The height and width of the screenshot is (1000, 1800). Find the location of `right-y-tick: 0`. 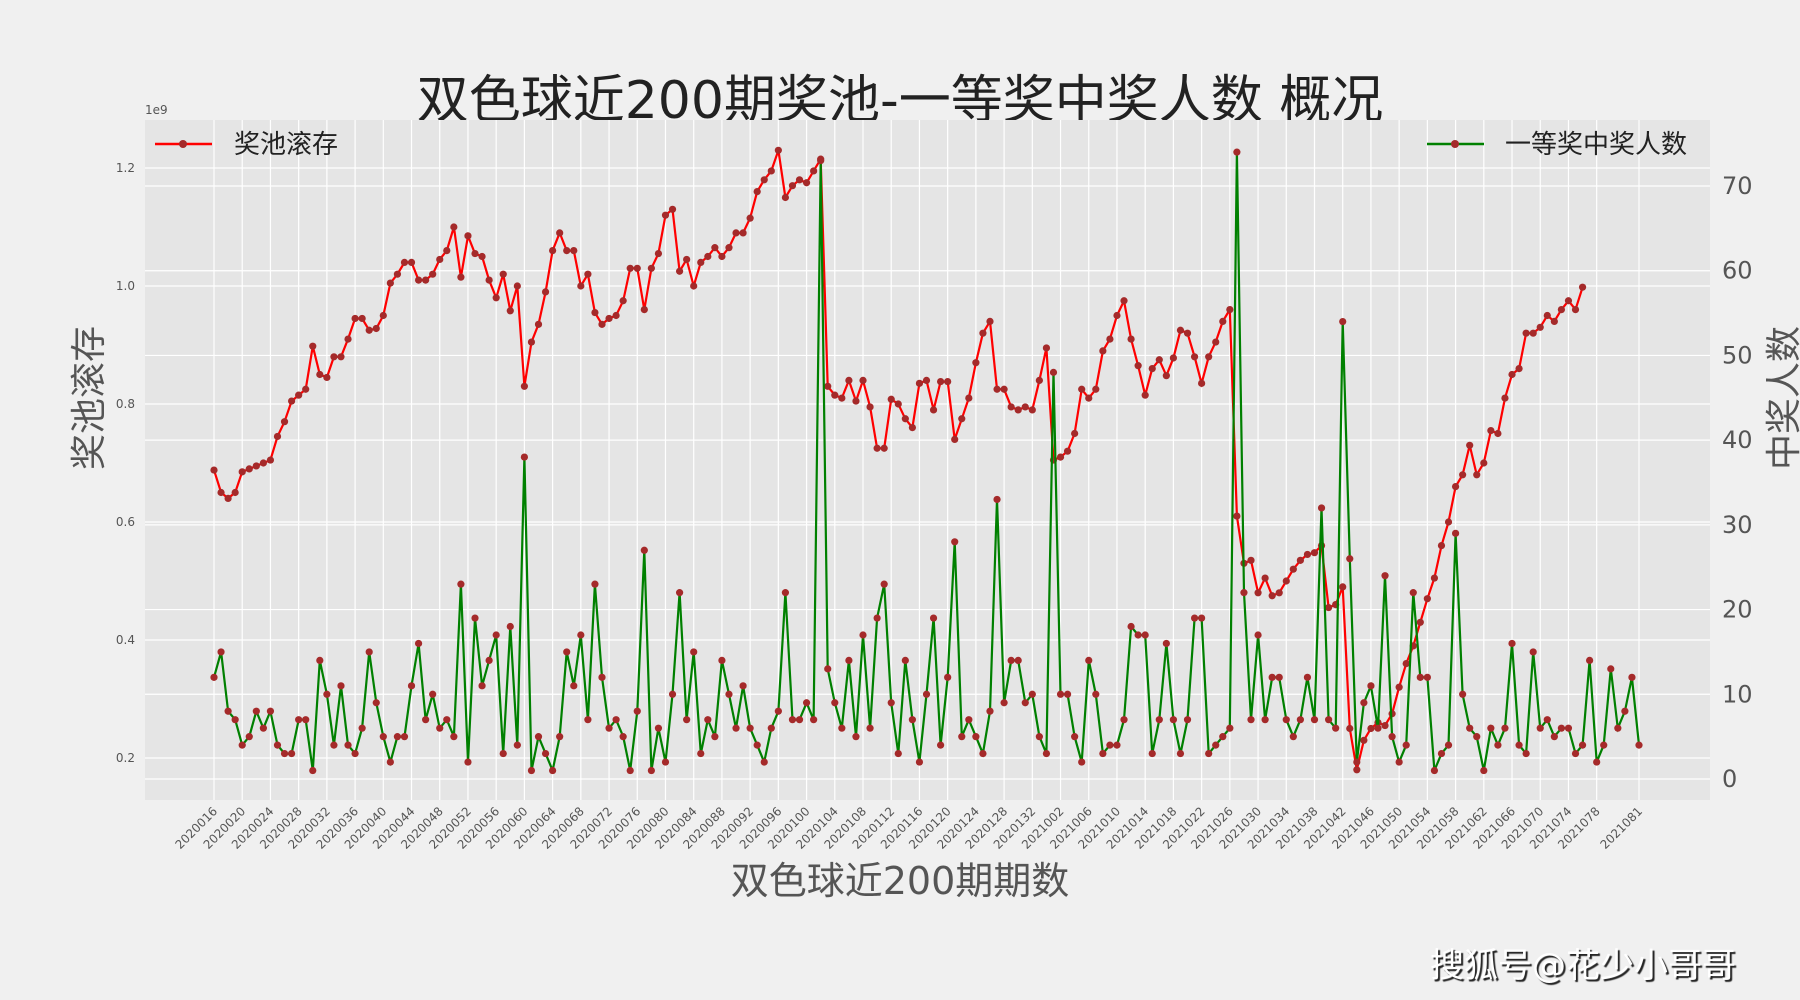

right-y-tick: 0 is located at coordinates (1729, 779).